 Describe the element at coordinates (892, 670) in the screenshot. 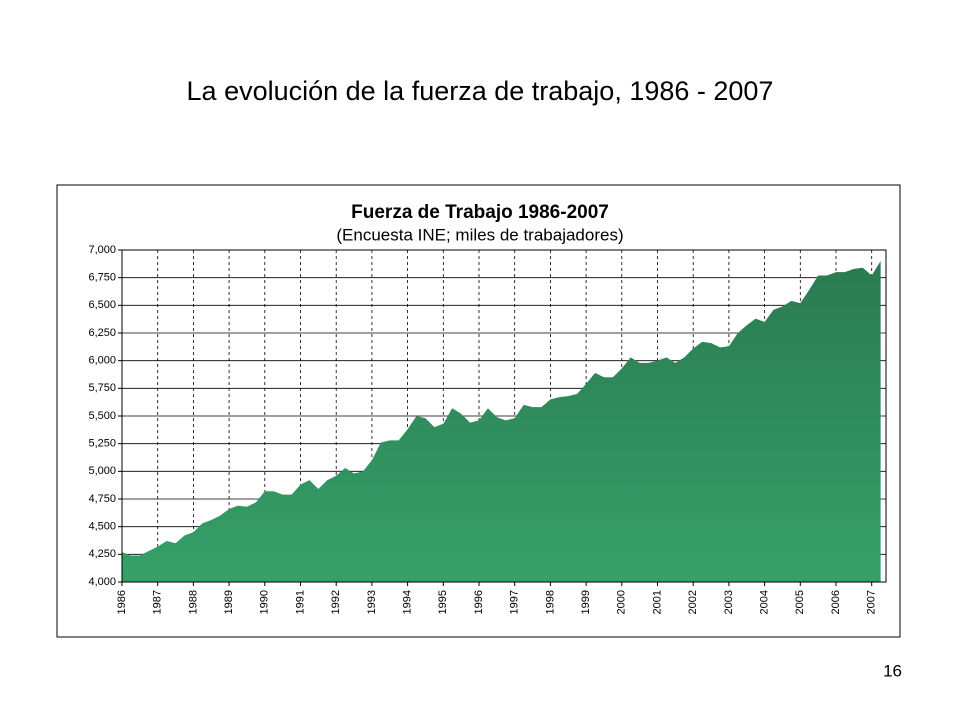

I see `page-number: 16` at that location.